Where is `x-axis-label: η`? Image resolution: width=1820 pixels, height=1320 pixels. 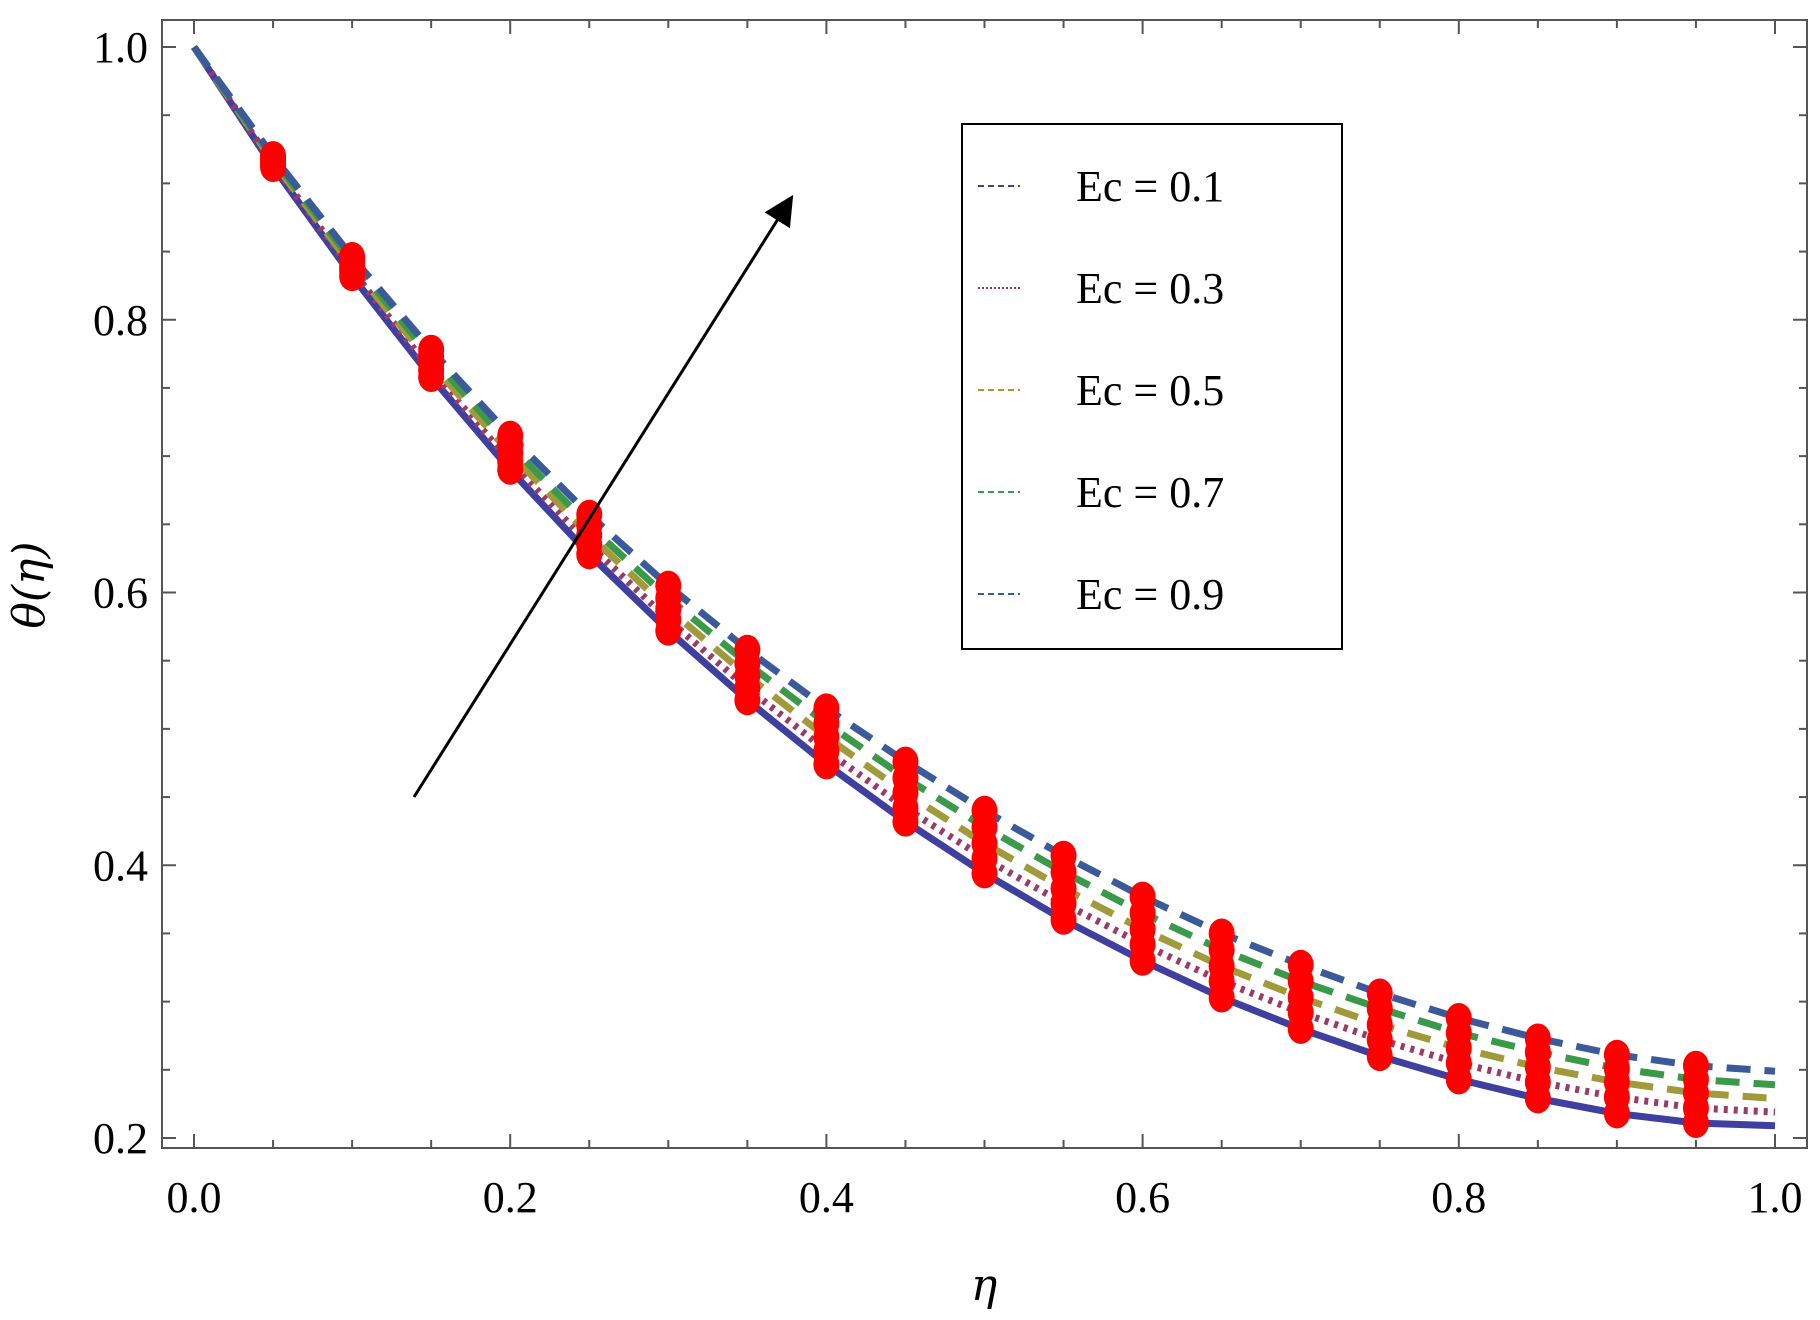 x-axis-label: η is located at coordinates (984, 1285).